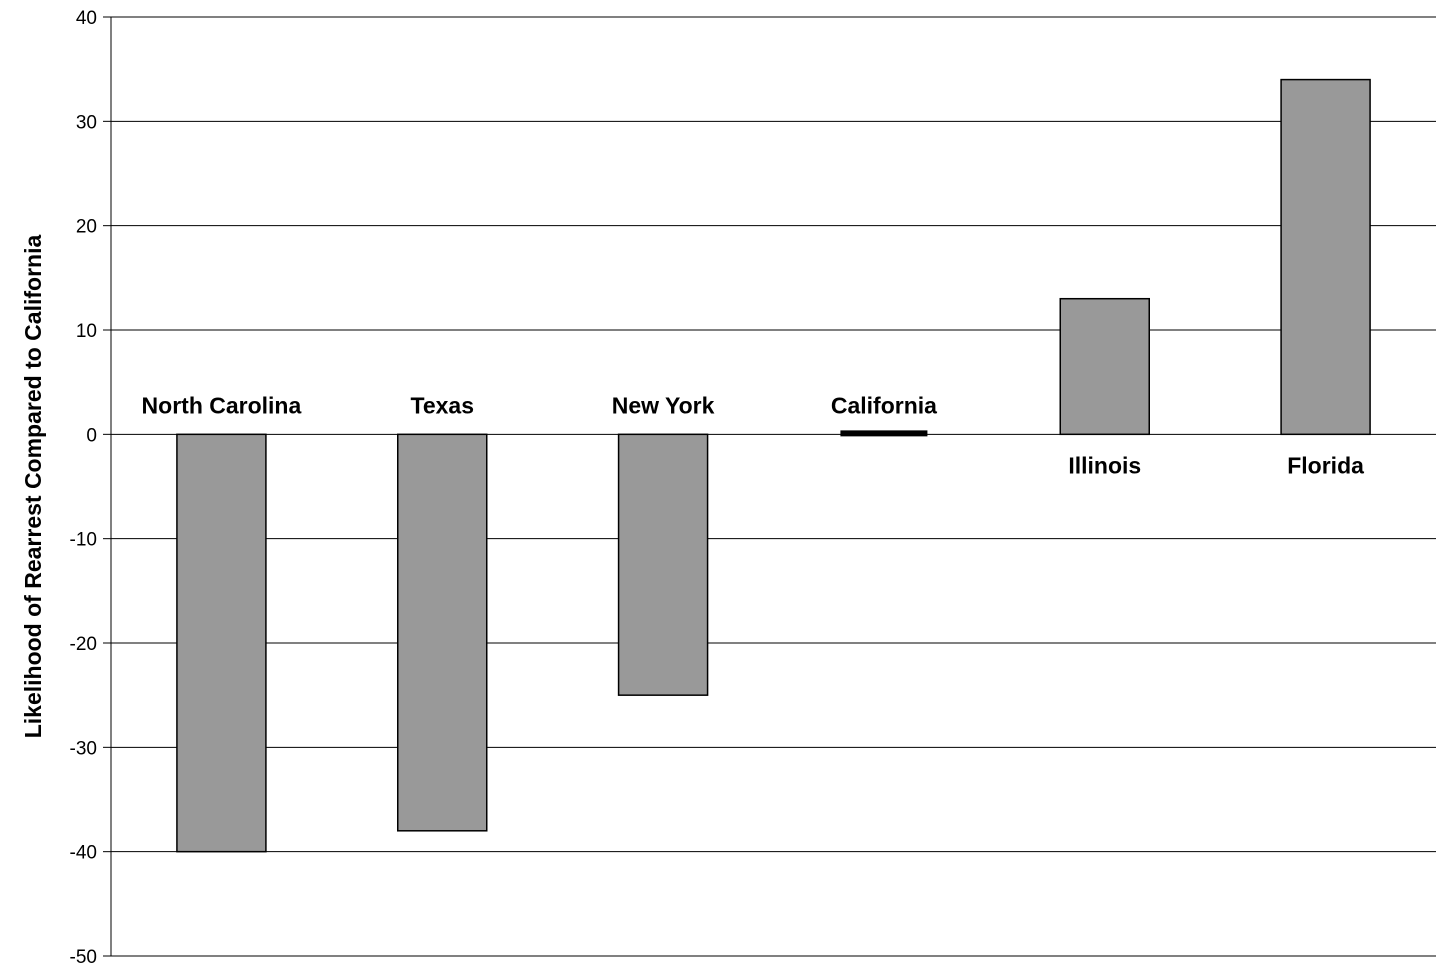  What do you see at coordinates (884, 405) in the screenshot?
I see `category-label: California` at bounding box center [884, 405].